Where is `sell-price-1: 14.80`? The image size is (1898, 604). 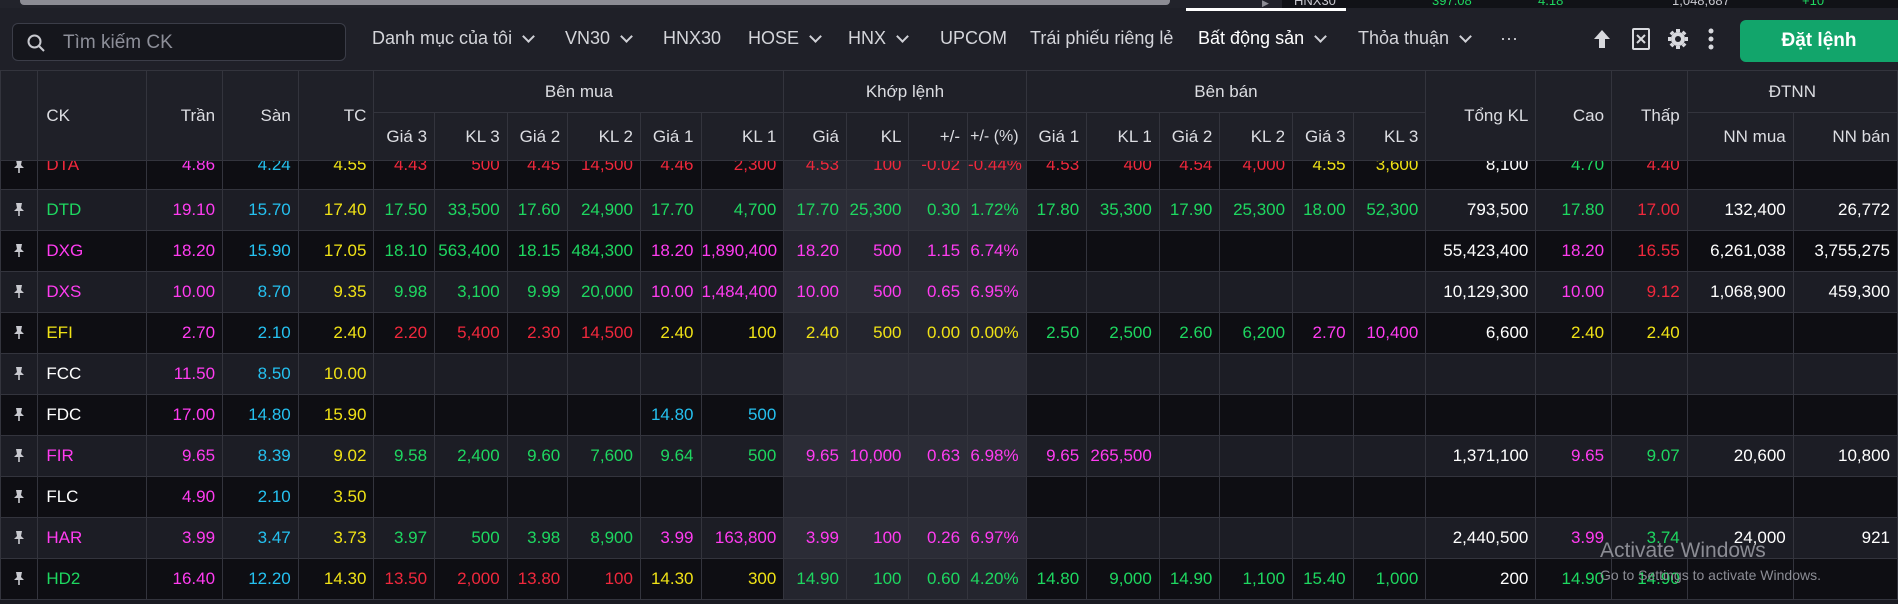 sell-price-1: 14.80 is located at coordinates (1056, 579).